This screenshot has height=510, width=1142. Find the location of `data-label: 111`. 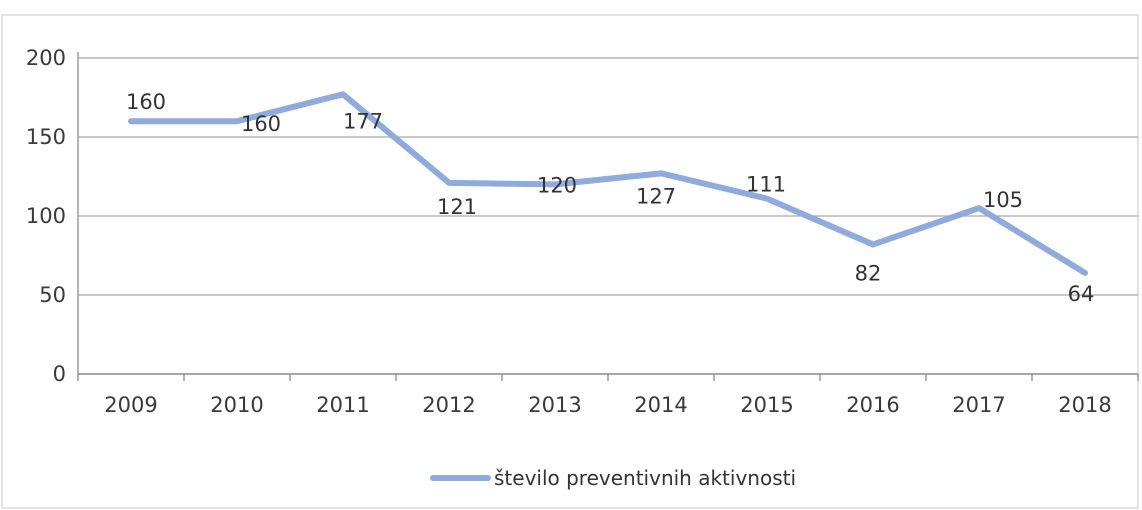

data-label: 111 is located at coordinates (766, 185).